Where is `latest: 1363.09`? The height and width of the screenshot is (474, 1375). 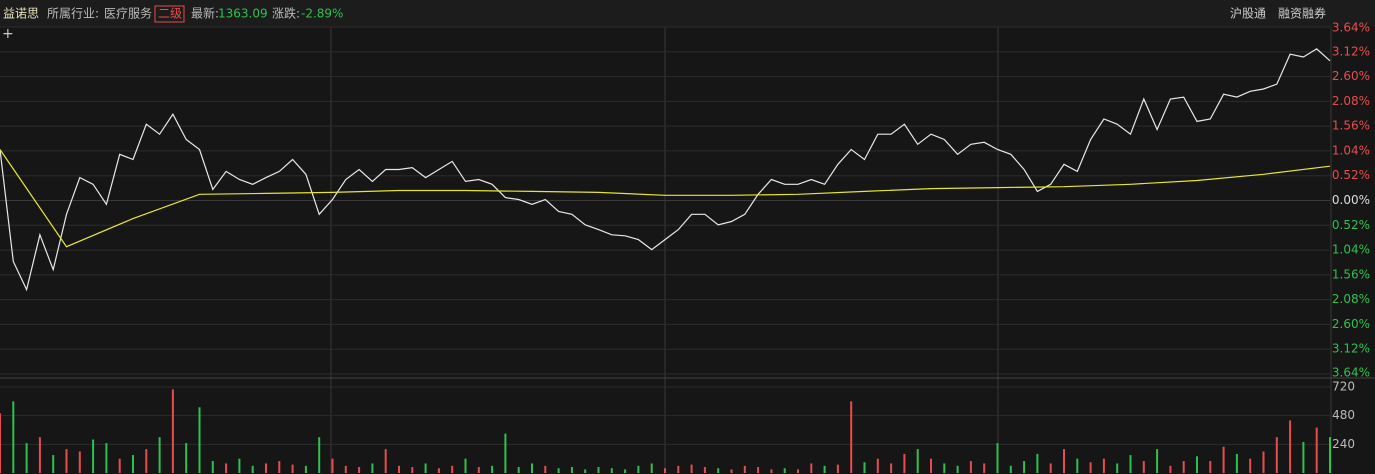
latest: 1363.09 is located at coordinates (243, 14).